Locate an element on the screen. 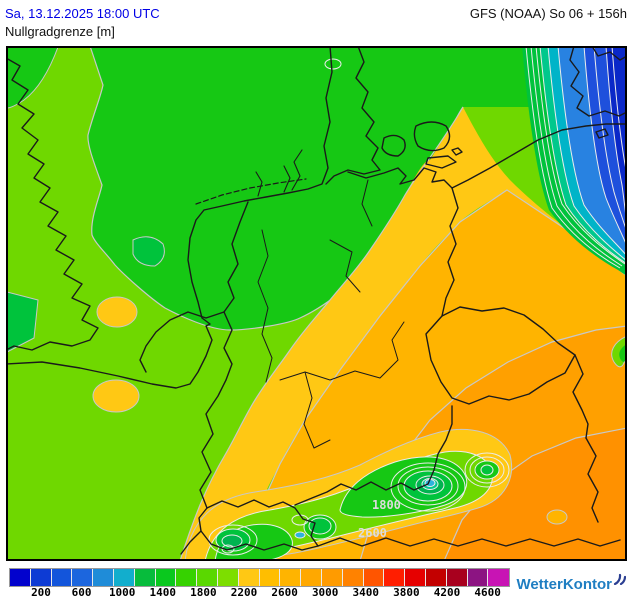 The image size is (633, 600). legend-tick-label: 4600 is located at coordinates (487, 592).